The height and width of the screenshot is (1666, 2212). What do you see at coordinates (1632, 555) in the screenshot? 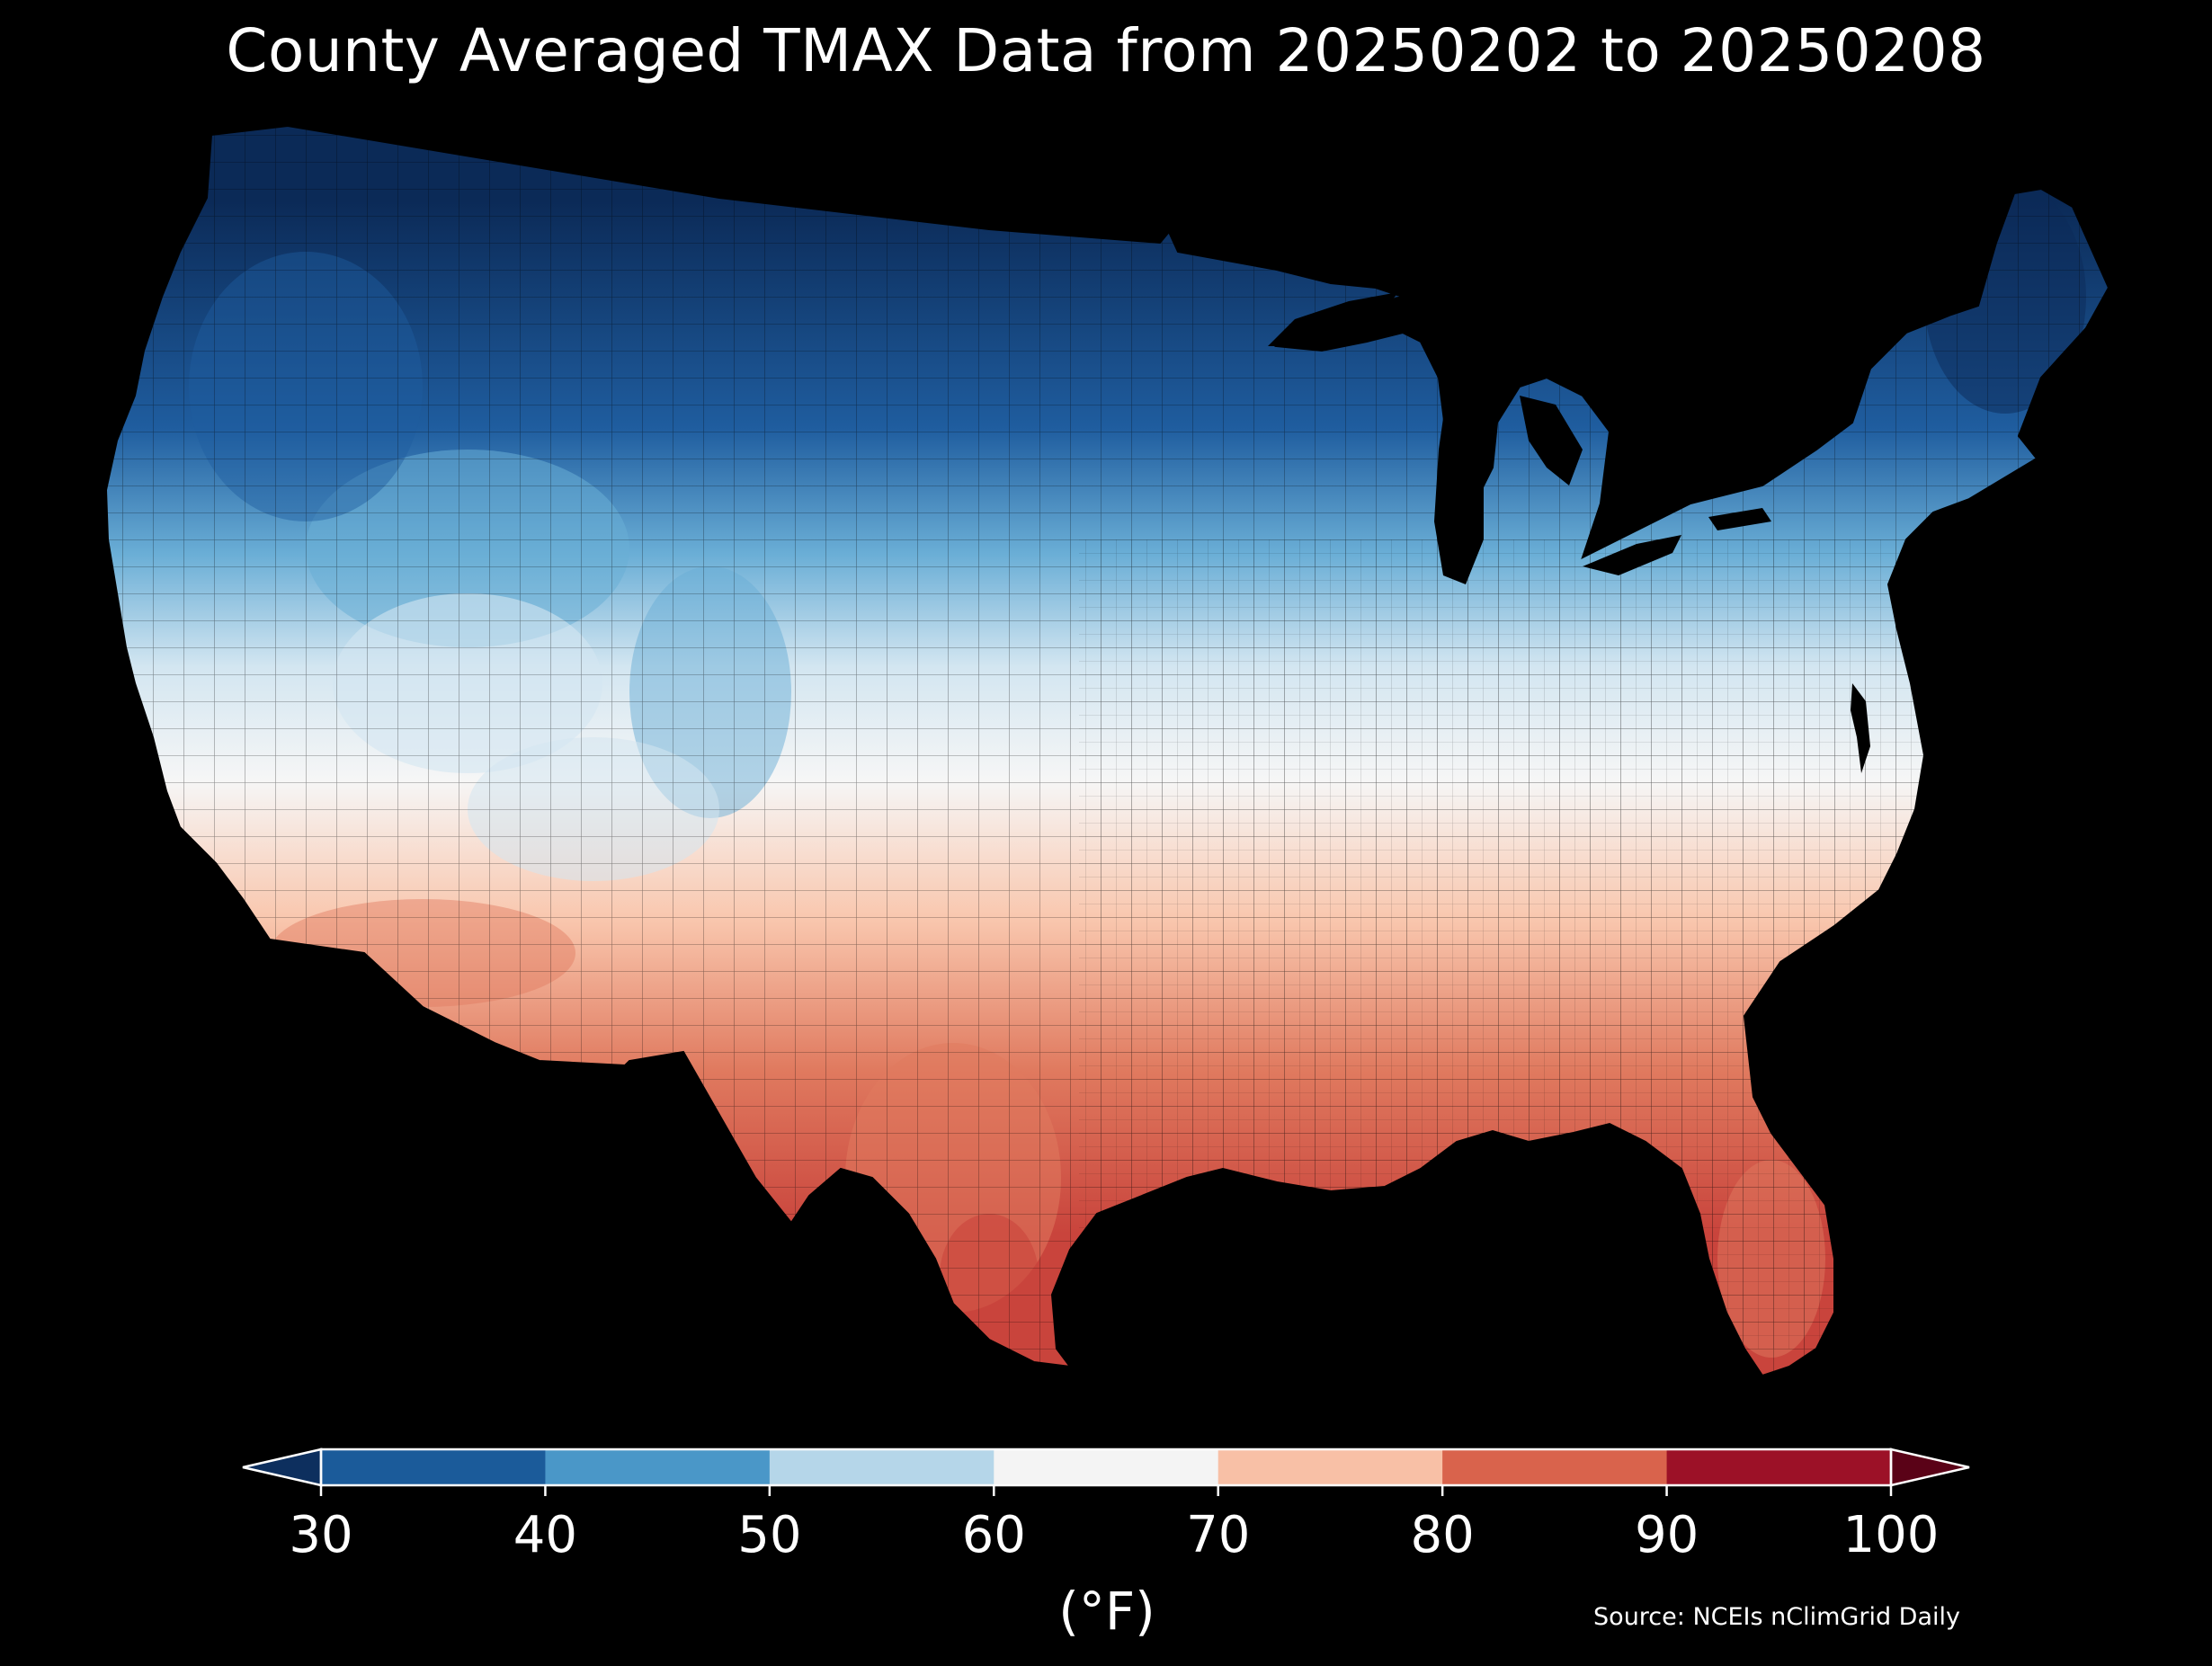
I see `lake-erie` at bounding box center [1632, 555].